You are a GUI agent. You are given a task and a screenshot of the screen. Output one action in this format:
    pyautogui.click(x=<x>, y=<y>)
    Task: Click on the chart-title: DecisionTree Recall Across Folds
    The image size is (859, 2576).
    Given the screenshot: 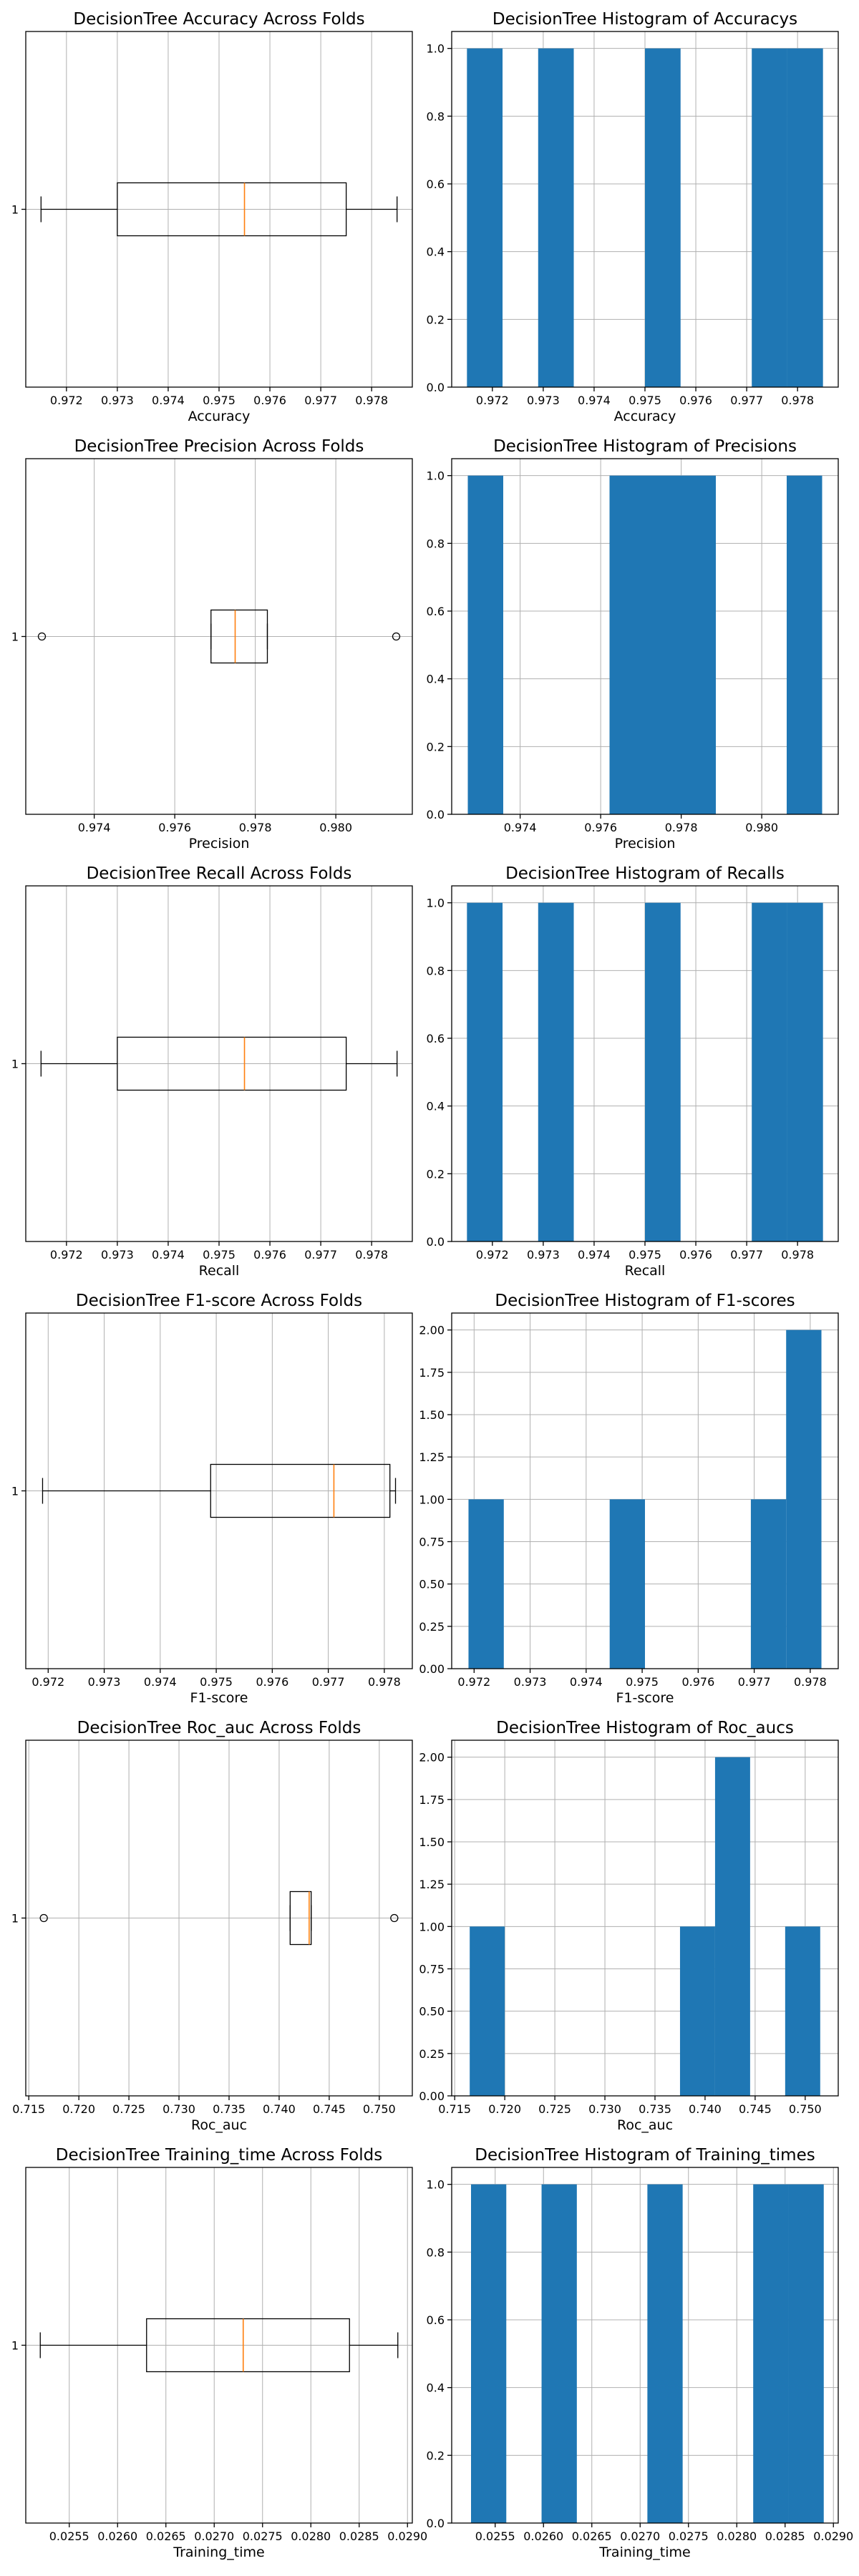 What is the action you would take?
    pyautogui.click(x=219, y=873)
    